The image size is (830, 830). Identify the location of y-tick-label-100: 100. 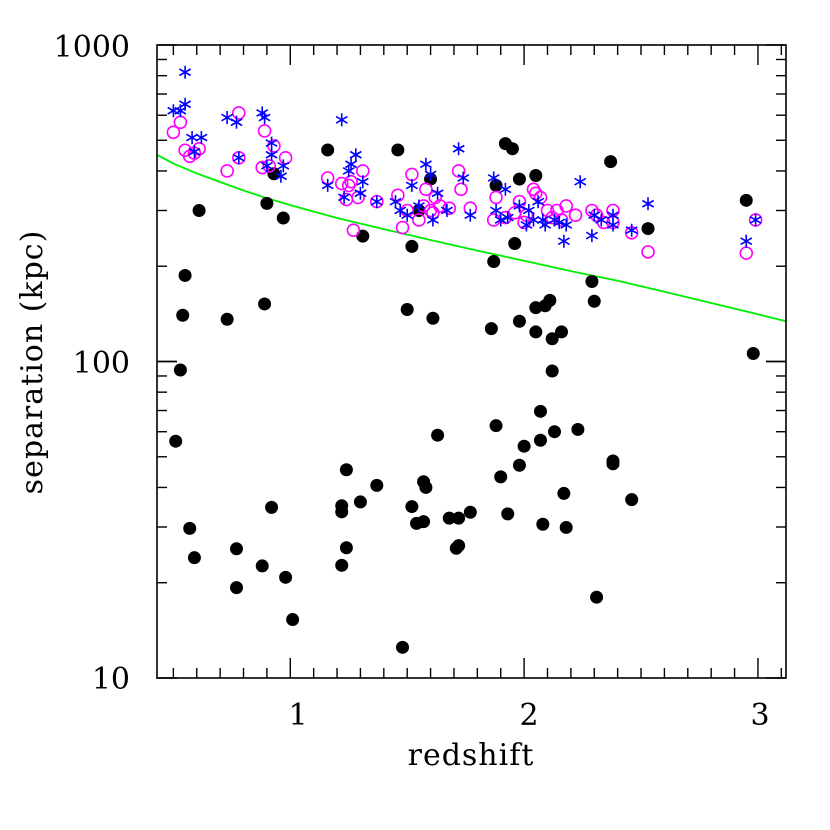
(101, 363).